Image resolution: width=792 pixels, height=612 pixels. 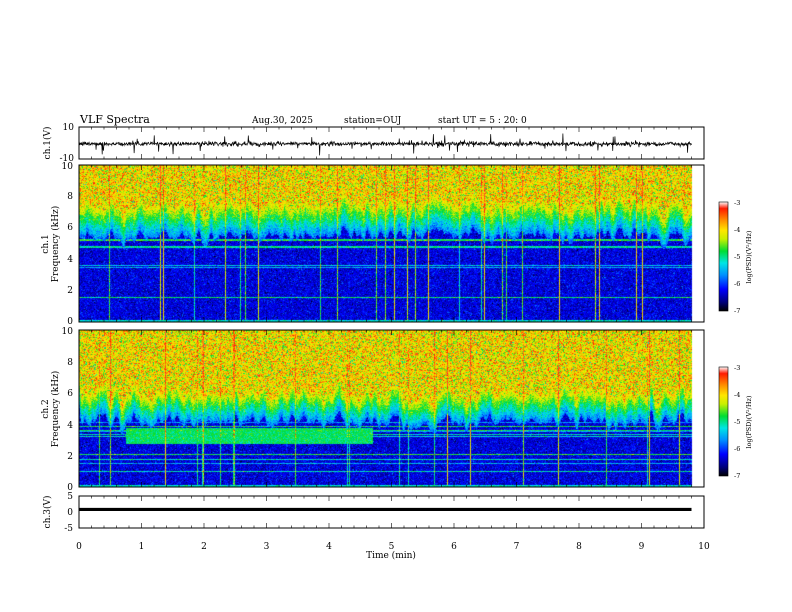 What do you see at coordinates (79, 547) in the screenshot?
I see `xtick-0: 0` at bounding box center [79, 547].